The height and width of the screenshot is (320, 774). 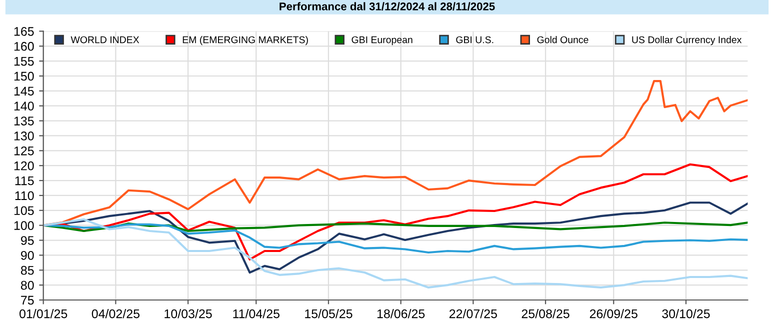 What do you see at coordinates (188, 313) in the screenshot?
I see `x-tick-label: 10/03/25` at bounding box center [188, 313].